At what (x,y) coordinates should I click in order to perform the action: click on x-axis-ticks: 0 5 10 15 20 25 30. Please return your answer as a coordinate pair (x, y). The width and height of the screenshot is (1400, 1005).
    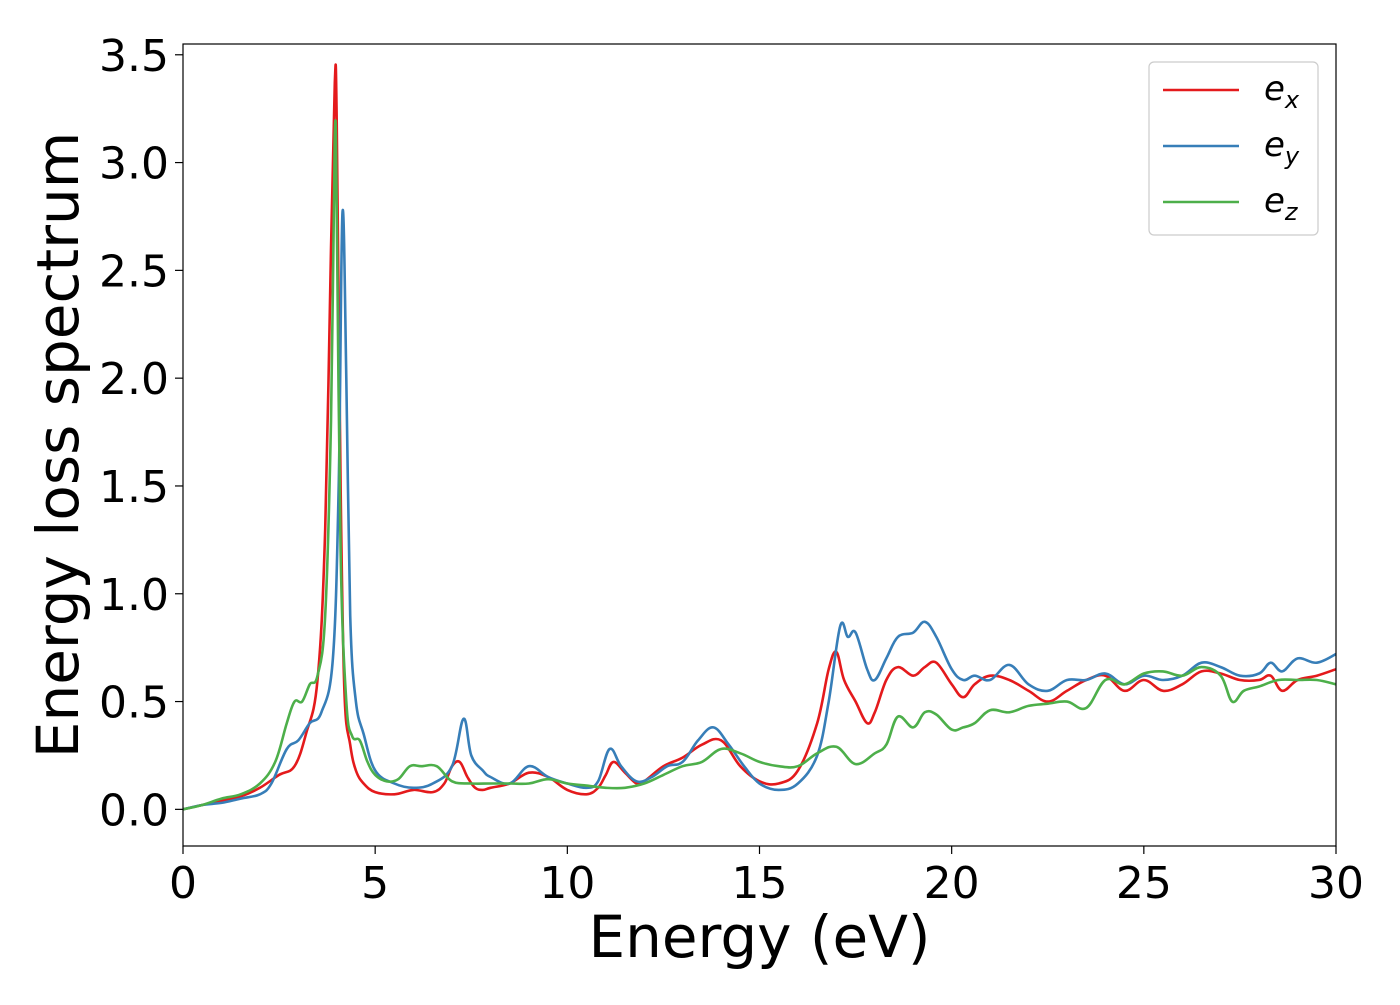
    Looking at the image, I should click on (766, 877).